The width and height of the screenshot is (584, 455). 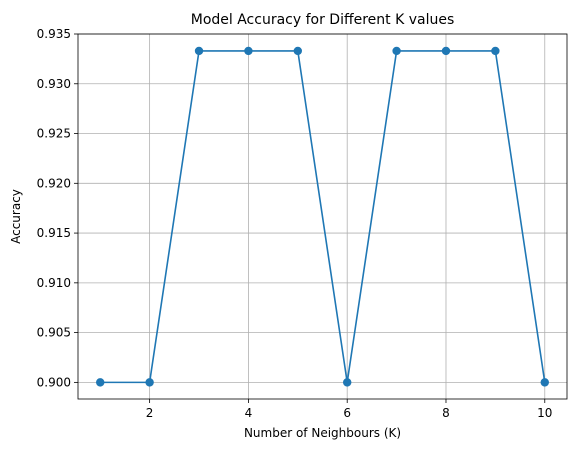 What do you see at coordinates (249, 413) in the screenshot?
I see `x-tick-label: 4` at bounding box center [249, 413].